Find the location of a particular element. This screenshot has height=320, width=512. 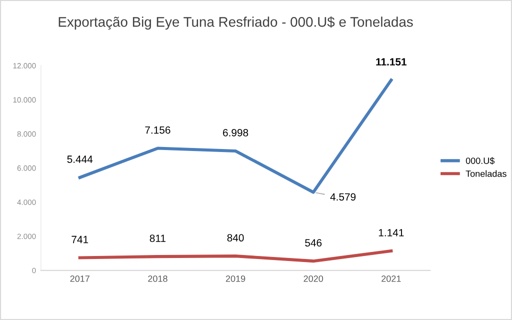

data-label: 6.998 is located at coordinates (235, 132).